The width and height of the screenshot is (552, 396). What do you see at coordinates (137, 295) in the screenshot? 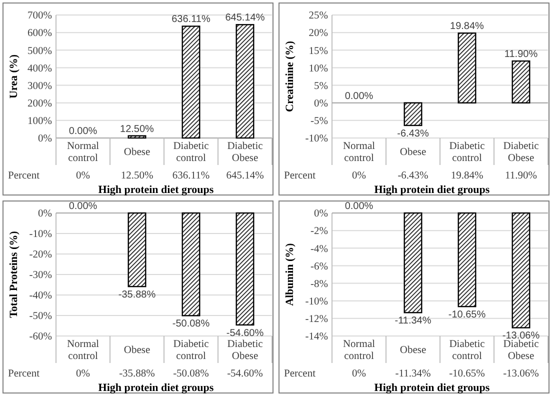
I see `annotation: -35.88%` at bounding box center [137, 295].